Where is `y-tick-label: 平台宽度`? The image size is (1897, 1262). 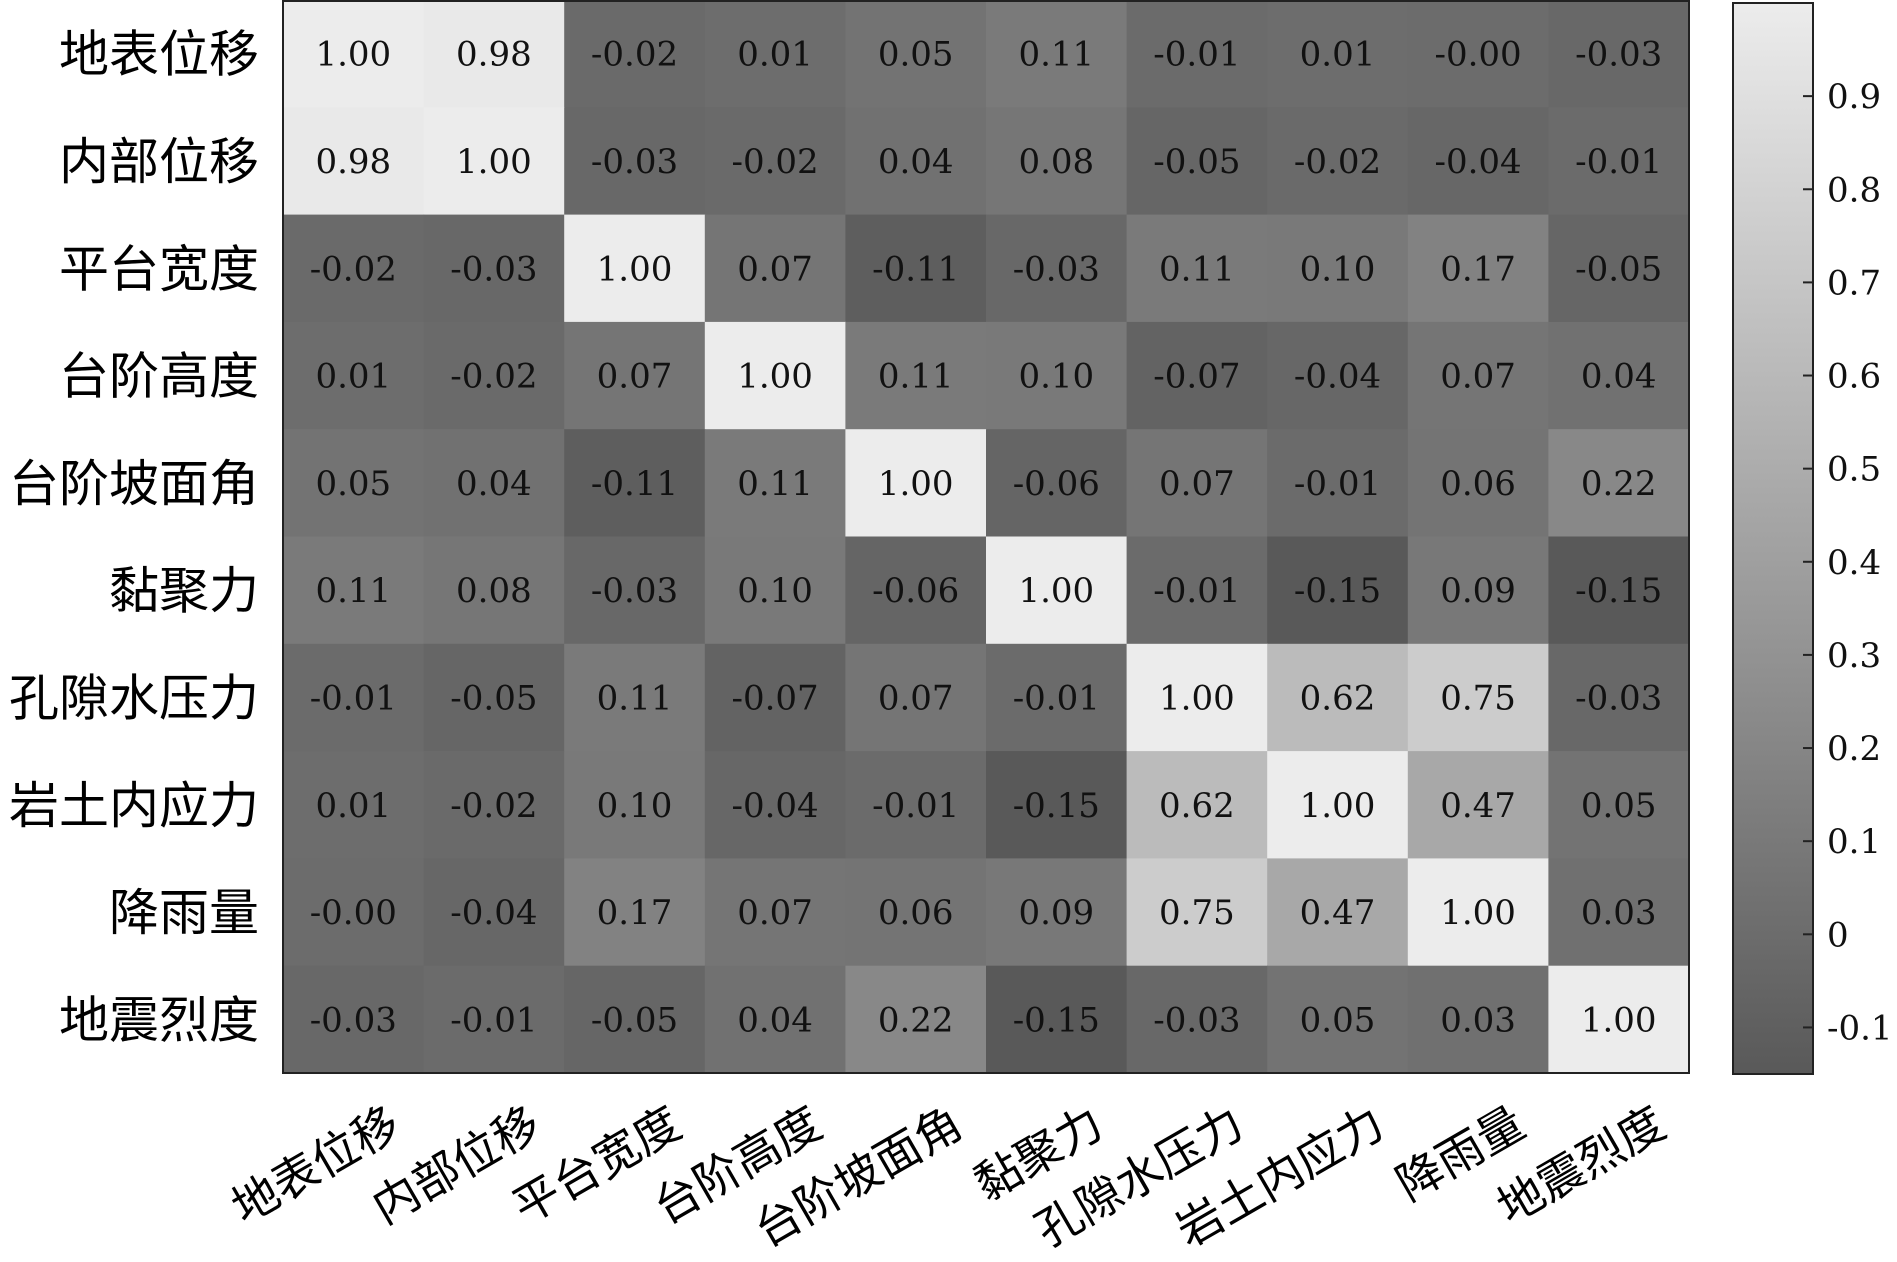
y-tick-label: 平台宽度 is located at coordinates (159, 269).